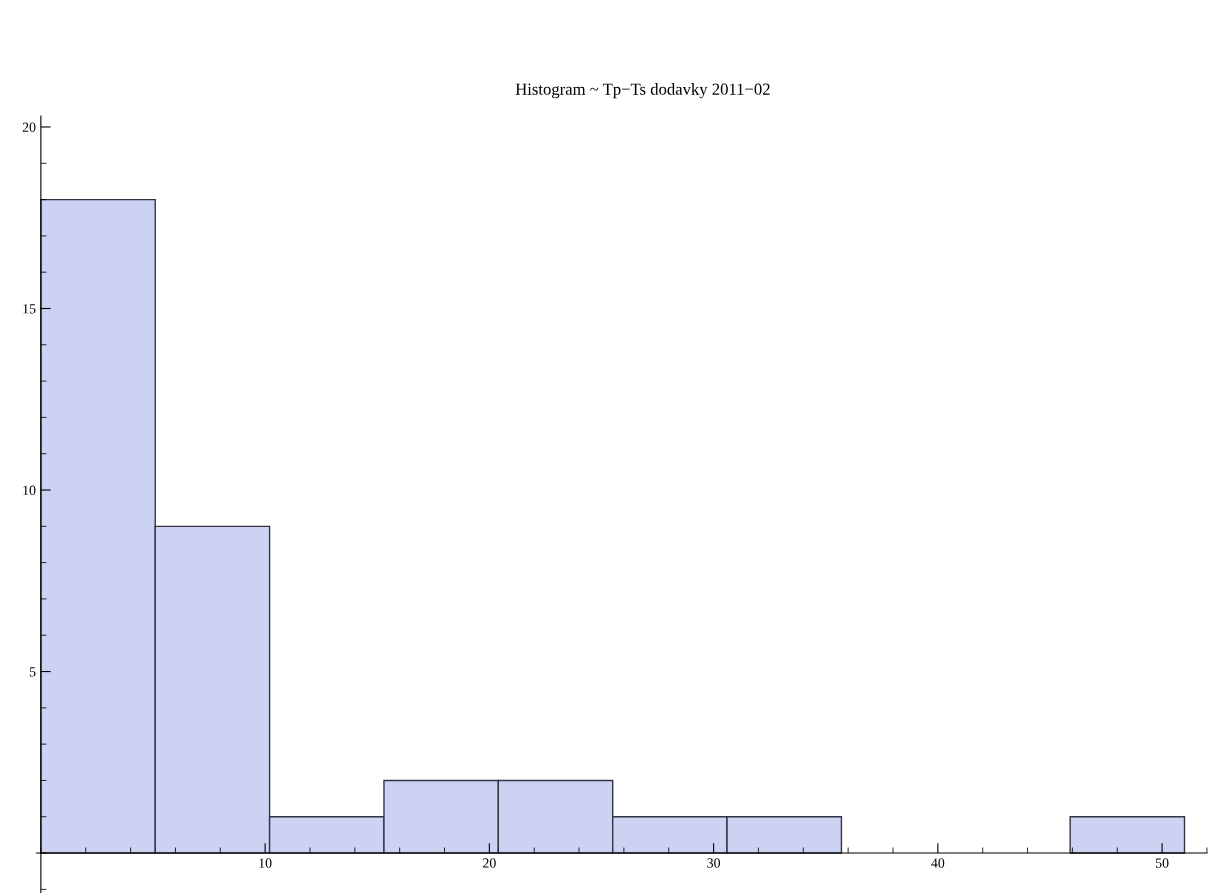  What do you see at coordinates (938, 863) in the screenshot?
I see `x-tick-label: 40` at bounding box center [938, 863].